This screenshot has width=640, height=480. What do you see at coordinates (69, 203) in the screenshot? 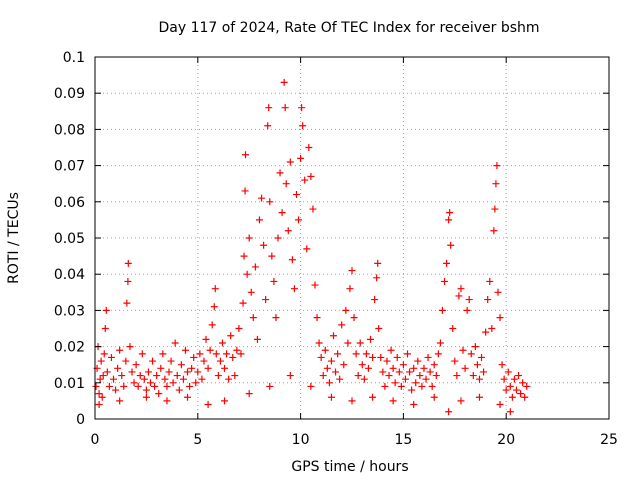
I see `y-tick-label: 0.06` at bounding box center [69, 203].